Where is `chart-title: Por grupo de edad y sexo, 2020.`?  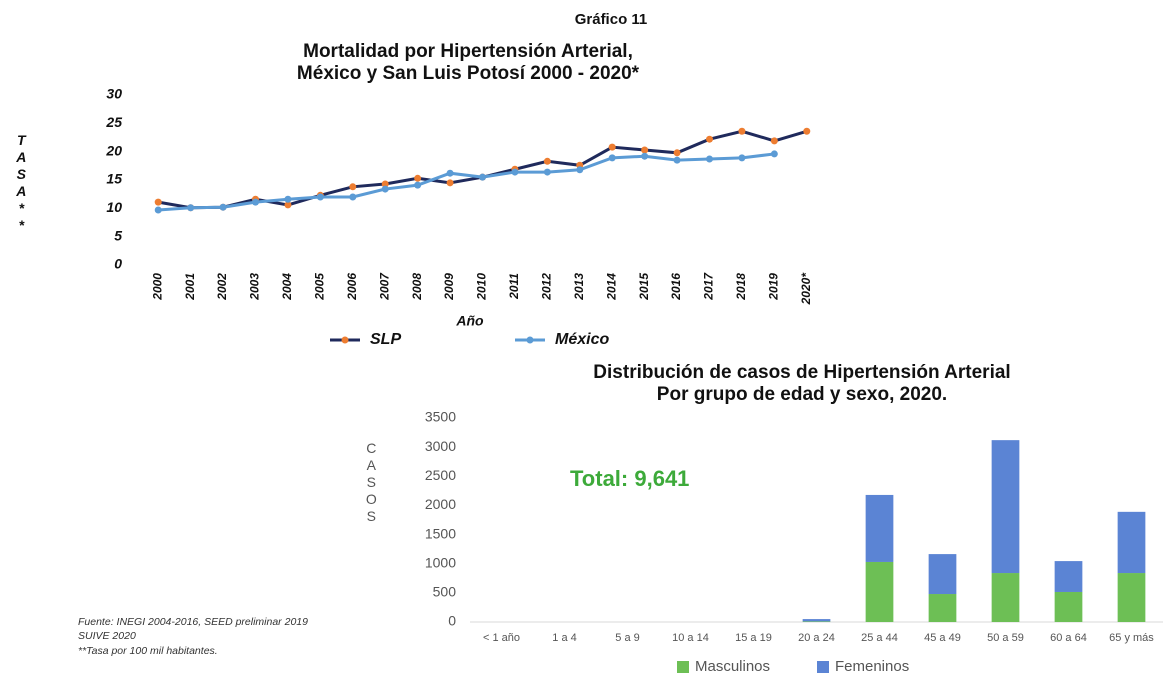 chart-title: Por grupo de edad y sexo, 2020. is located at coordinates (802, 394).